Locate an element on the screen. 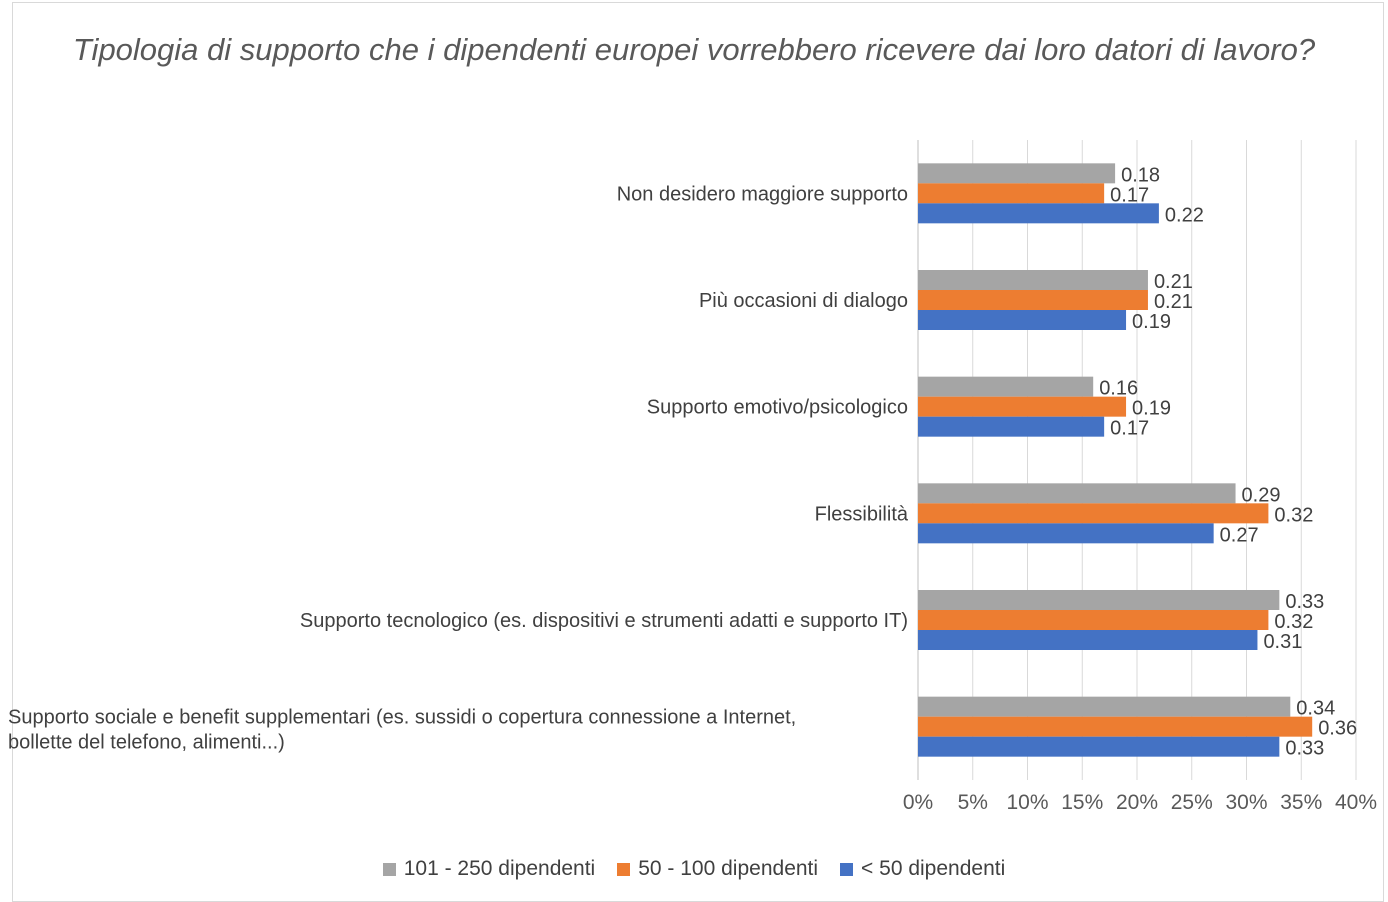 Image resolution: width=1388 pixels, height=902 pixels. x-tick-label: 40% is located at coordinates (1356, 802).